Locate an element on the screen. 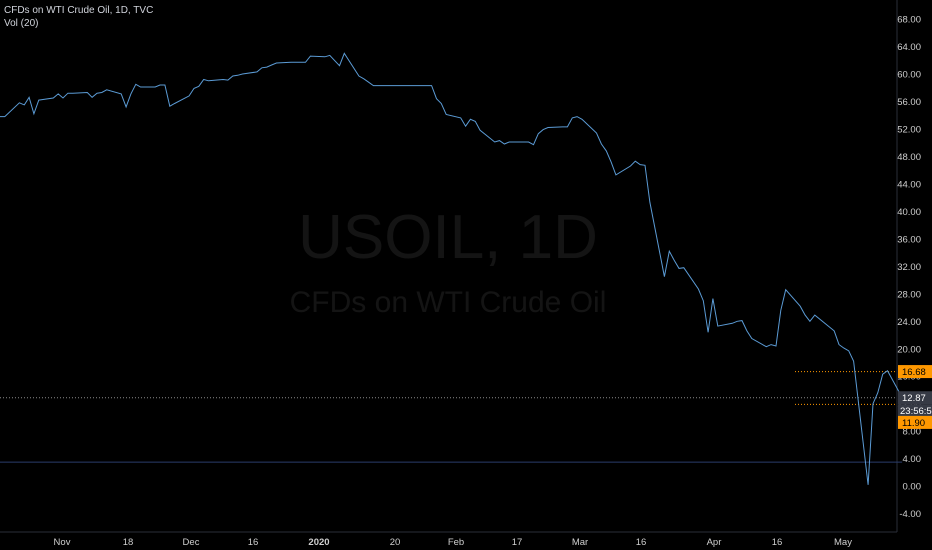 This screenshot has width=932, height=550. price-axis-tick: 44.00 is located at coordinates (909, 184).